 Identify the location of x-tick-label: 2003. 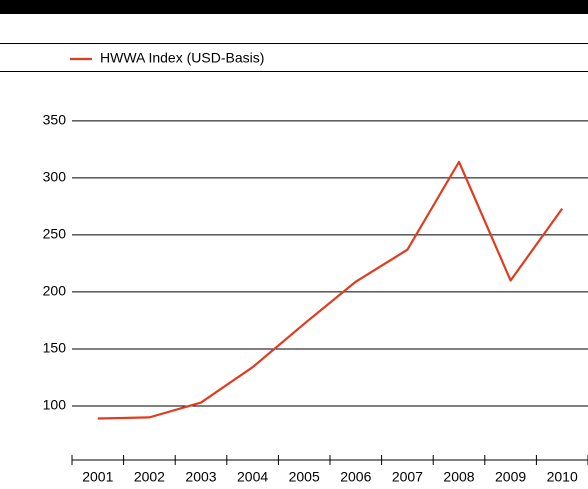
(200, 477).